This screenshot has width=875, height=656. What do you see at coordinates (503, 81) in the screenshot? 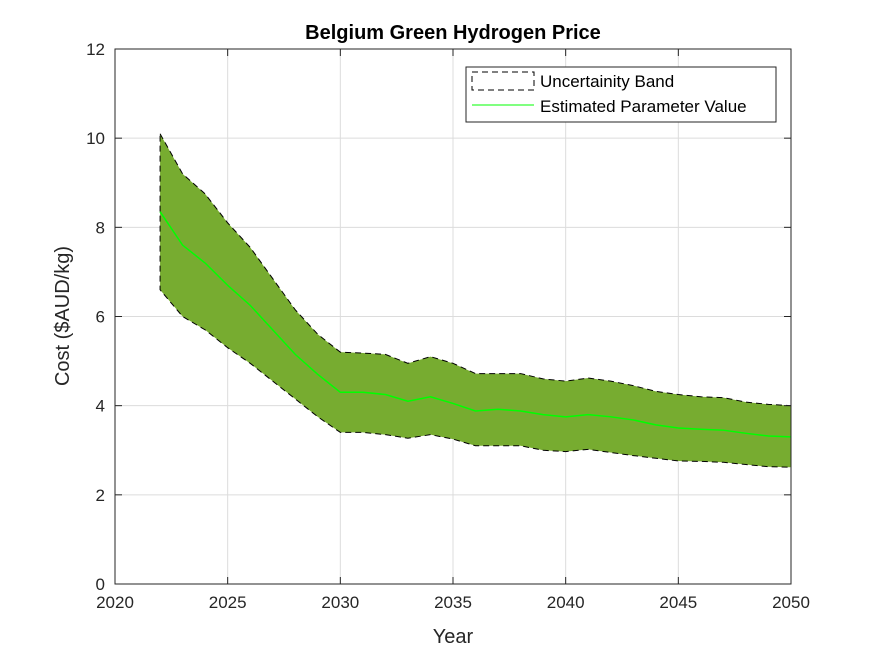
I see `legend-swatch-band` at bounding box center [503, 81].